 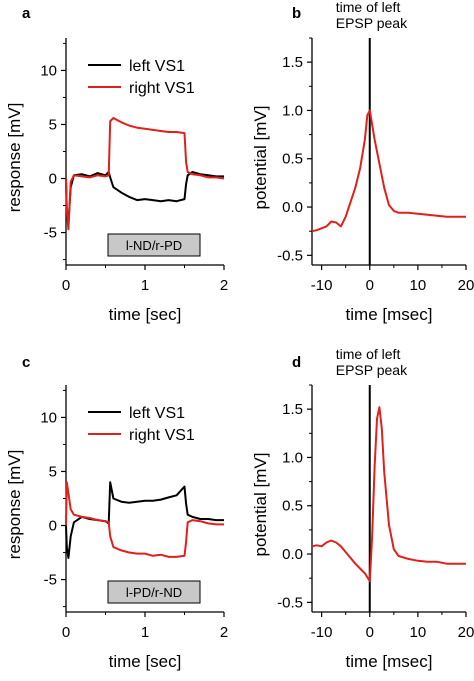 I want to click on condition-label: l-PD/r-ND, so click(x=154, y=592).